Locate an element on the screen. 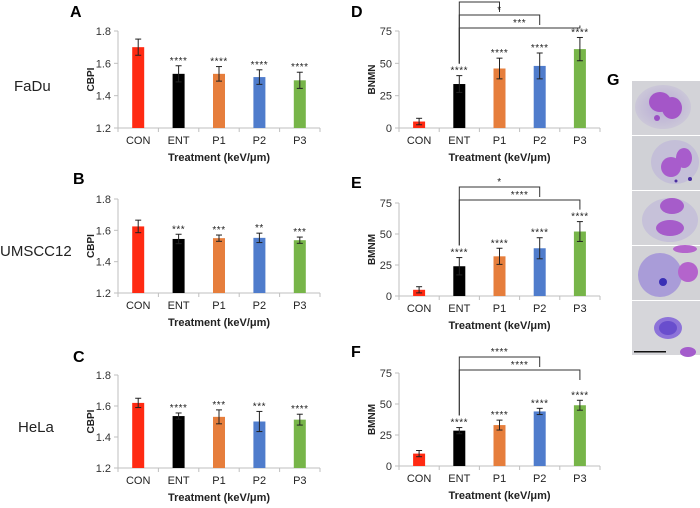 This screenshot has width=700, height=508. panel-label: C is located at coordinates (79, 357).